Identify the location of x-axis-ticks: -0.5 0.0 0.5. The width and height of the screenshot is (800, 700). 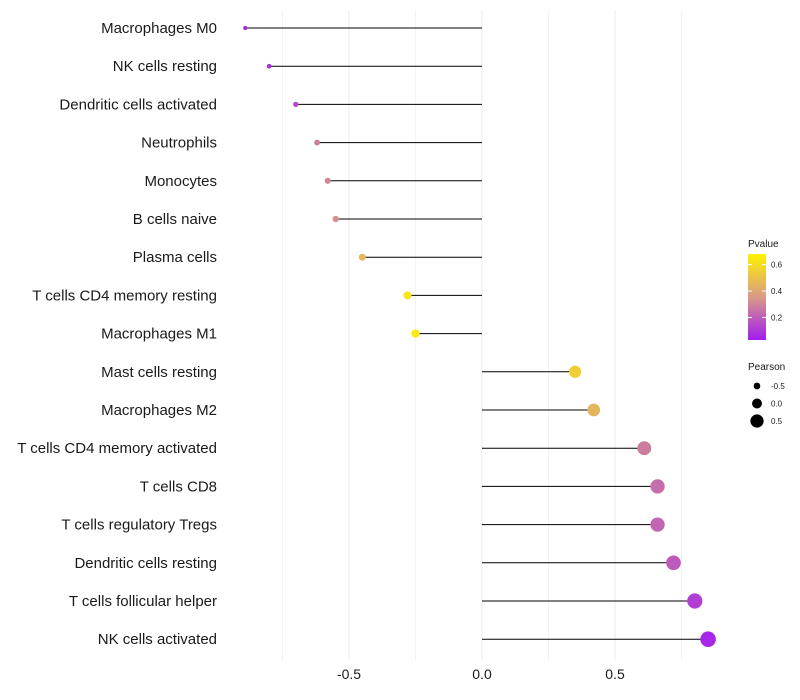
(481, 674).